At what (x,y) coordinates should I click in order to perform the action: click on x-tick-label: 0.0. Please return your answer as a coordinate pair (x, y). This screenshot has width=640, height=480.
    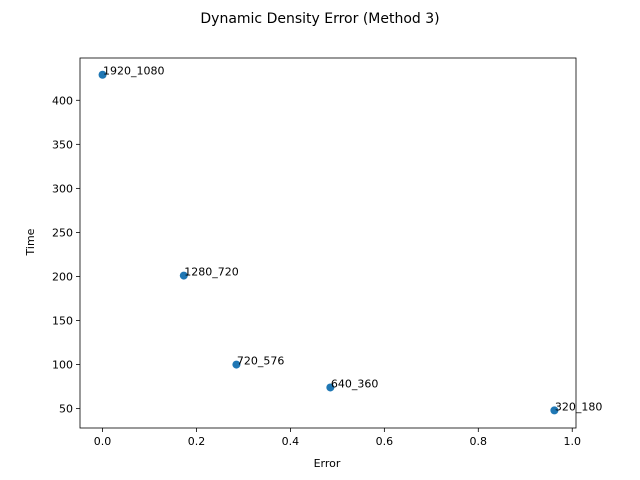
    Looking at the image, I should click on (103, 441).